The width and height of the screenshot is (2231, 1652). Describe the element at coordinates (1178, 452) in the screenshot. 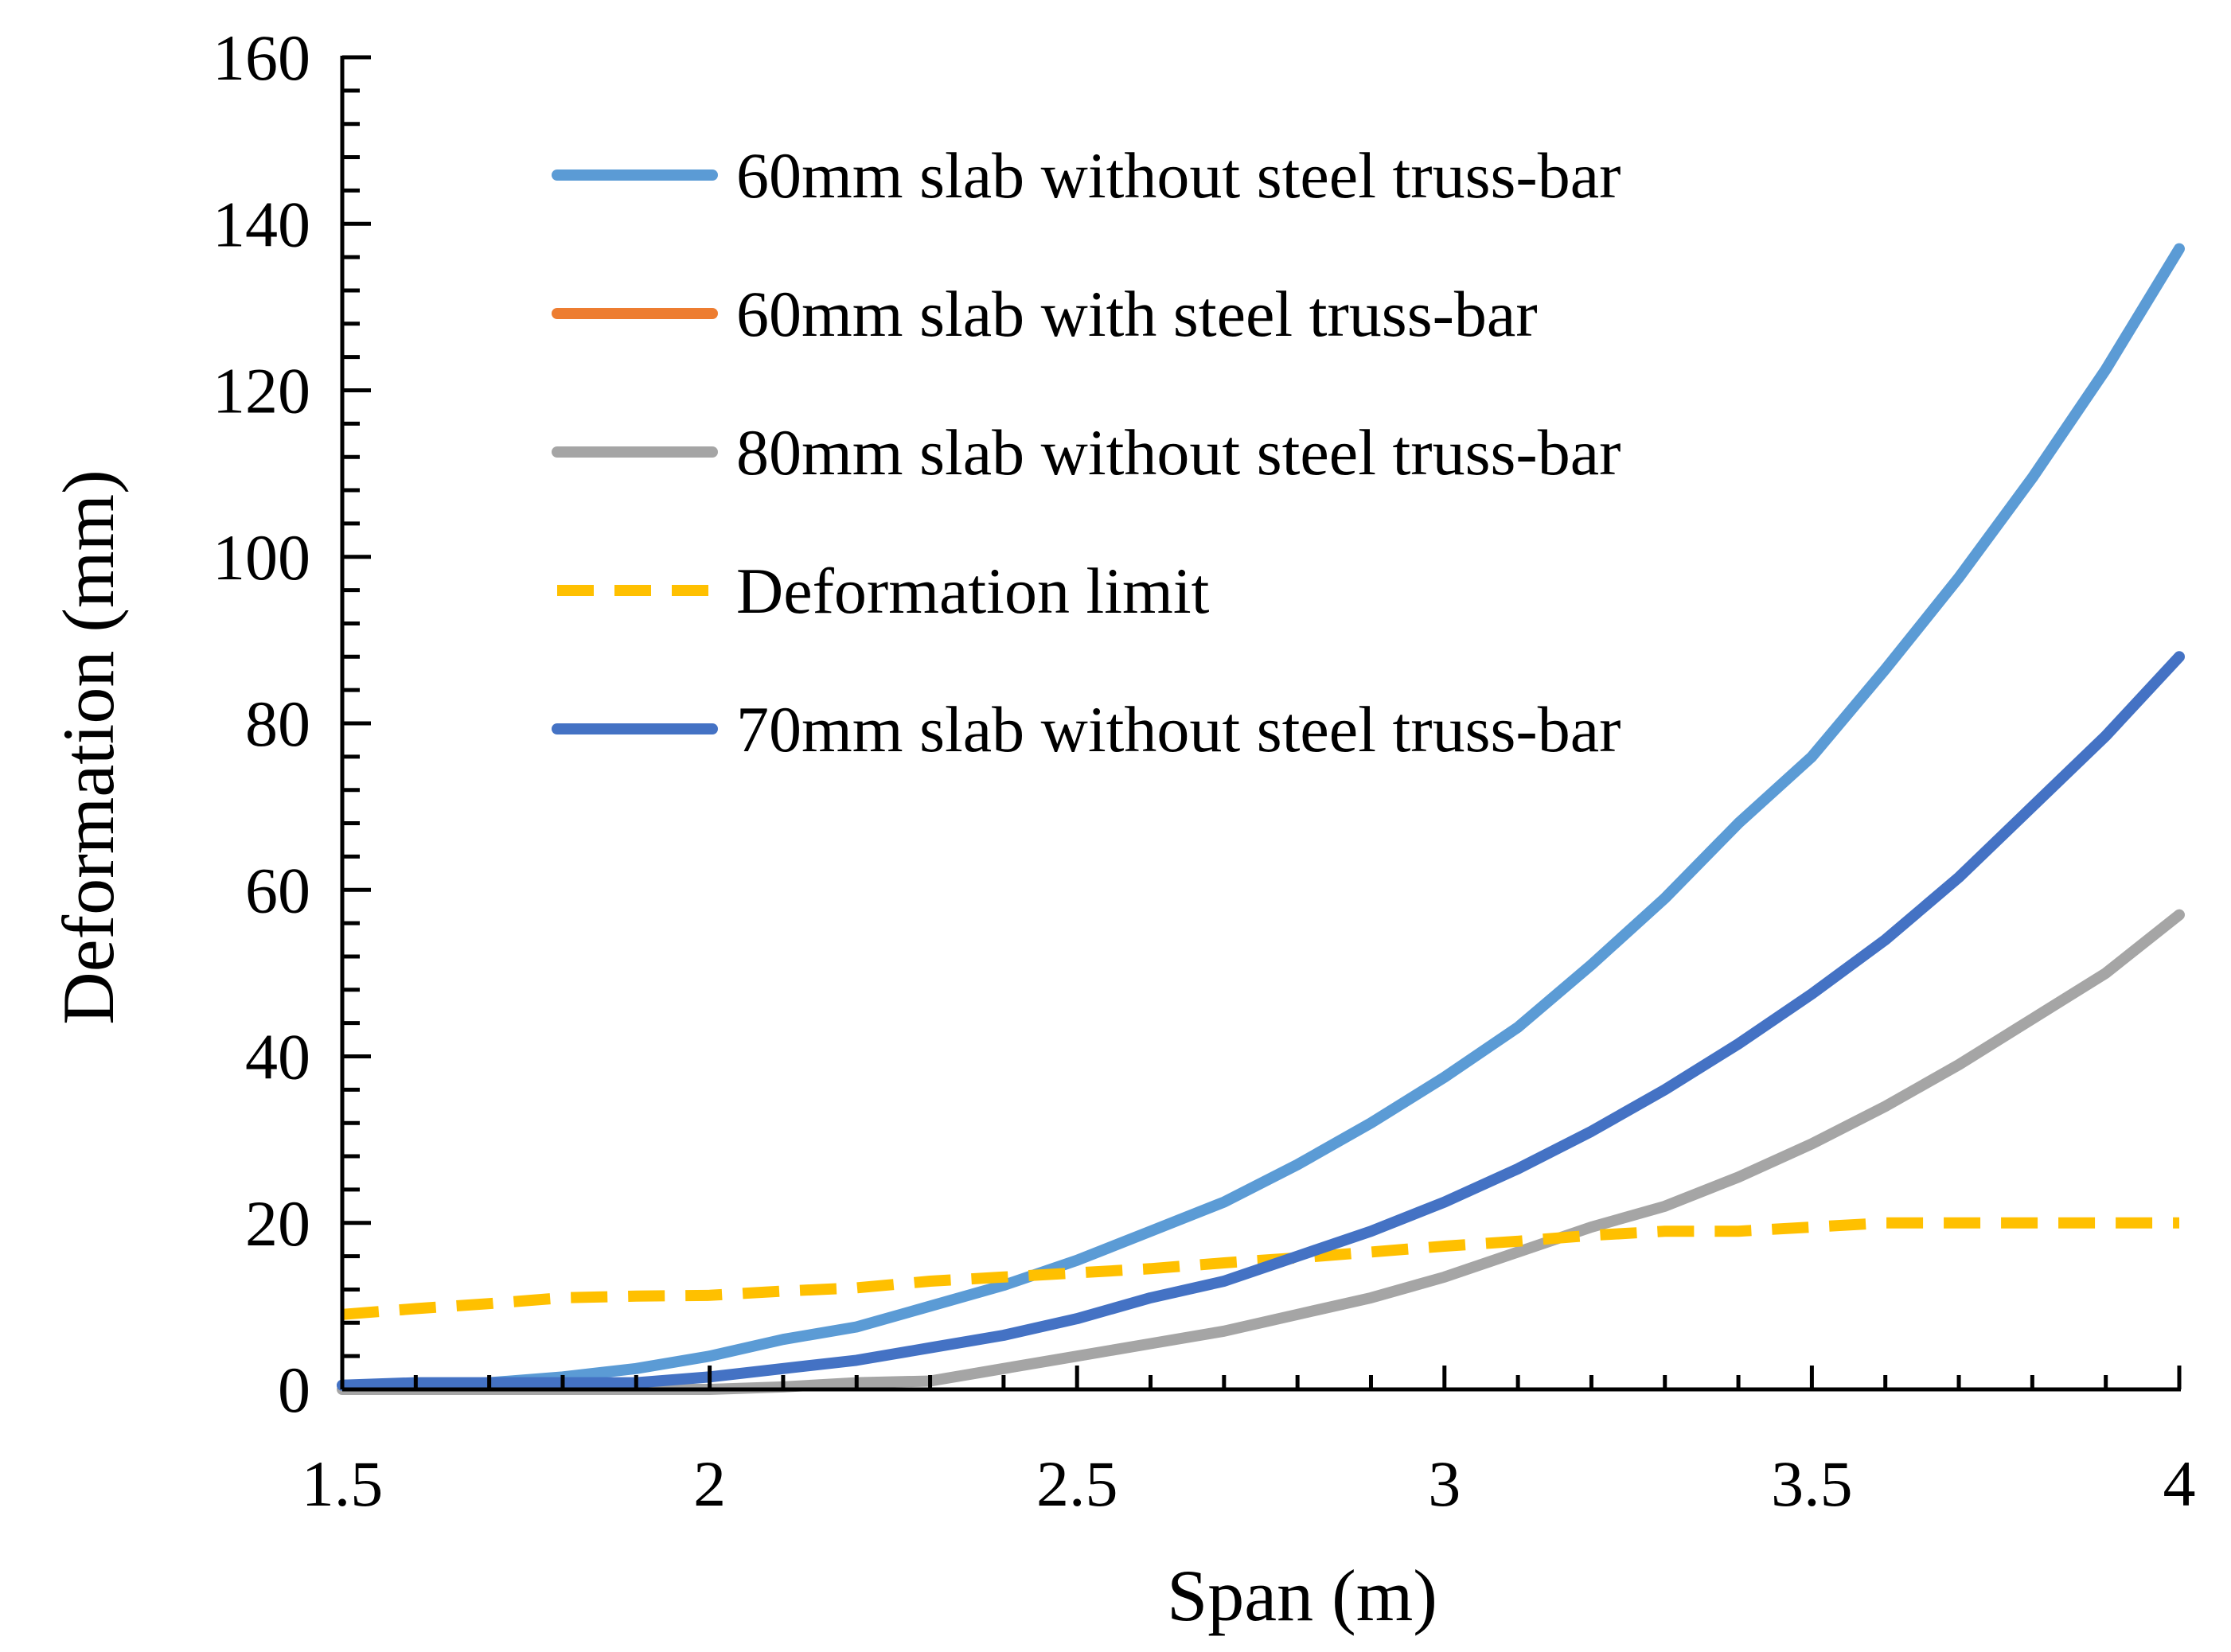

I see `legend-label-3: 80mm slab without steel truss-bar` at that location.